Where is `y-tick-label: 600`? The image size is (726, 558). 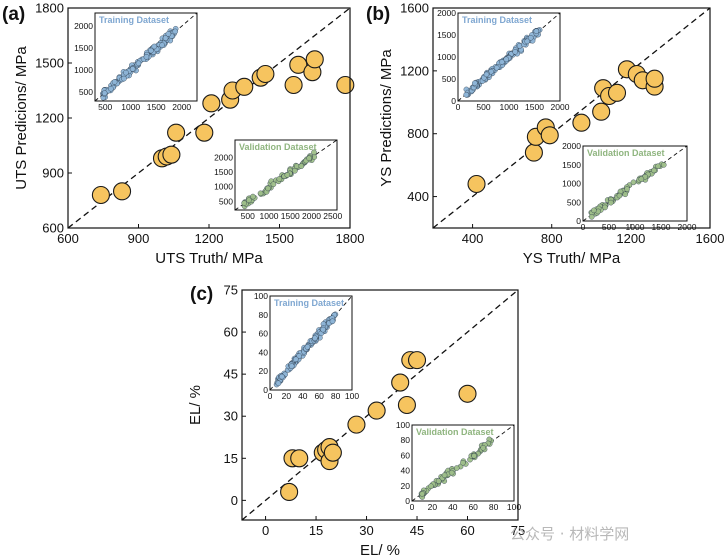
y-tick-label: 600 is located at coordinates (53, 228).